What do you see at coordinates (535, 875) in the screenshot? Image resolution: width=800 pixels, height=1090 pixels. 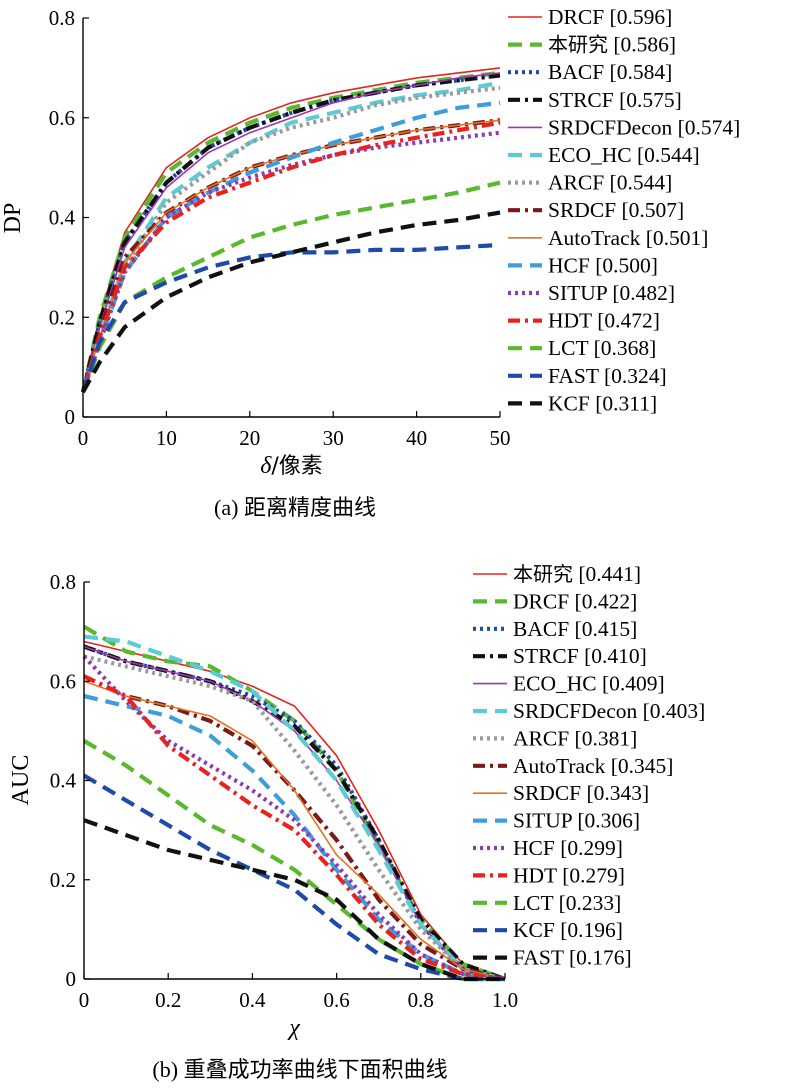 I see `auc-legend-series-name: HDT` at bounding box center [535, 875].